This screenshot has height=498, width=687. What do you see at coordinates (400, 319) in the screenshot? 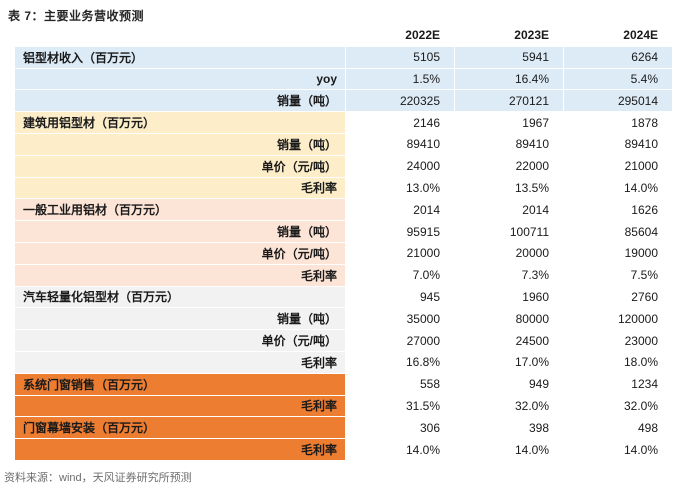
I see `value-cell: 35000` at bounding box center [400, 319].